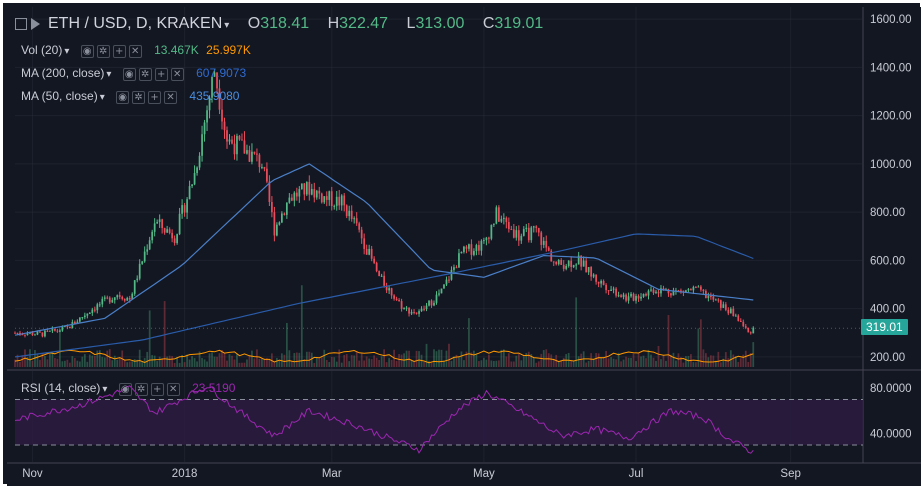 Image resolution: width=923 pixels, height=487 pixels. Describe the element at coordinates (411, 23) in the screenshot. I see `low-label: L` at that location.